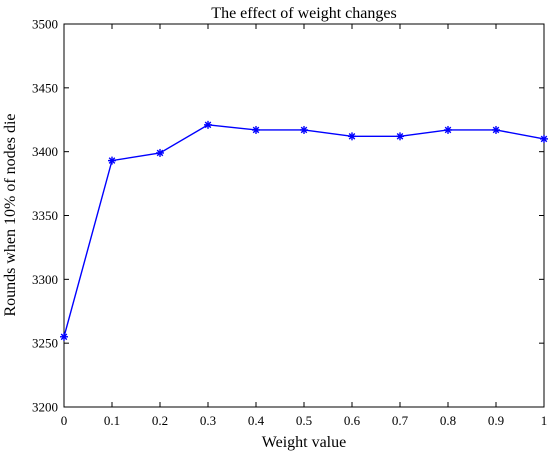 This screenshot has width=550, height=462. I want to click on y-tick-label: 3200, so click(45, 407).